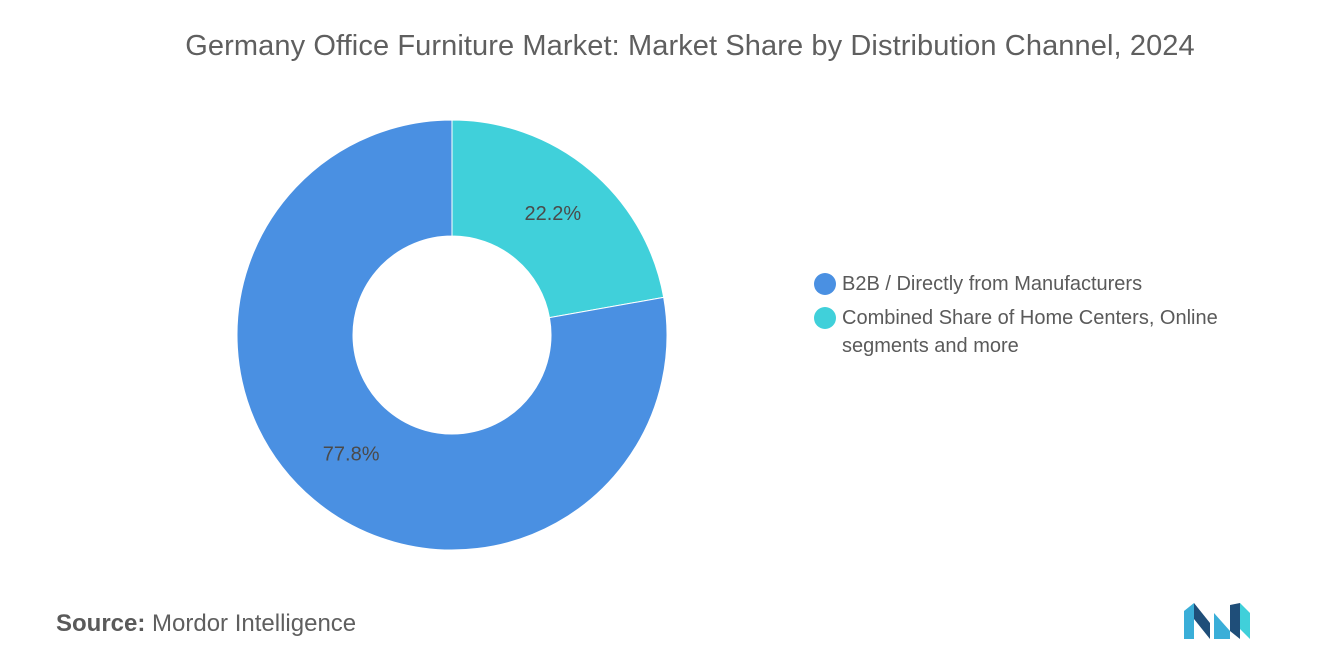  What do you see at coordinates (101, 623) in the screenshot?
I see `source-prefix: Source:` at bounding box center [101, 623].